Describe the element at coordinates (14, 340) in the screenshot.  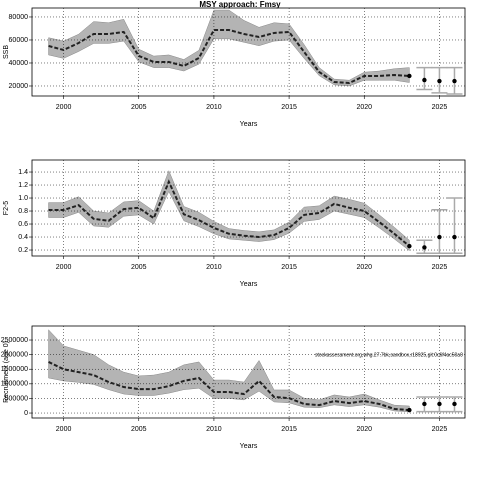
I see `y-tick-label: 2500000` at that location.